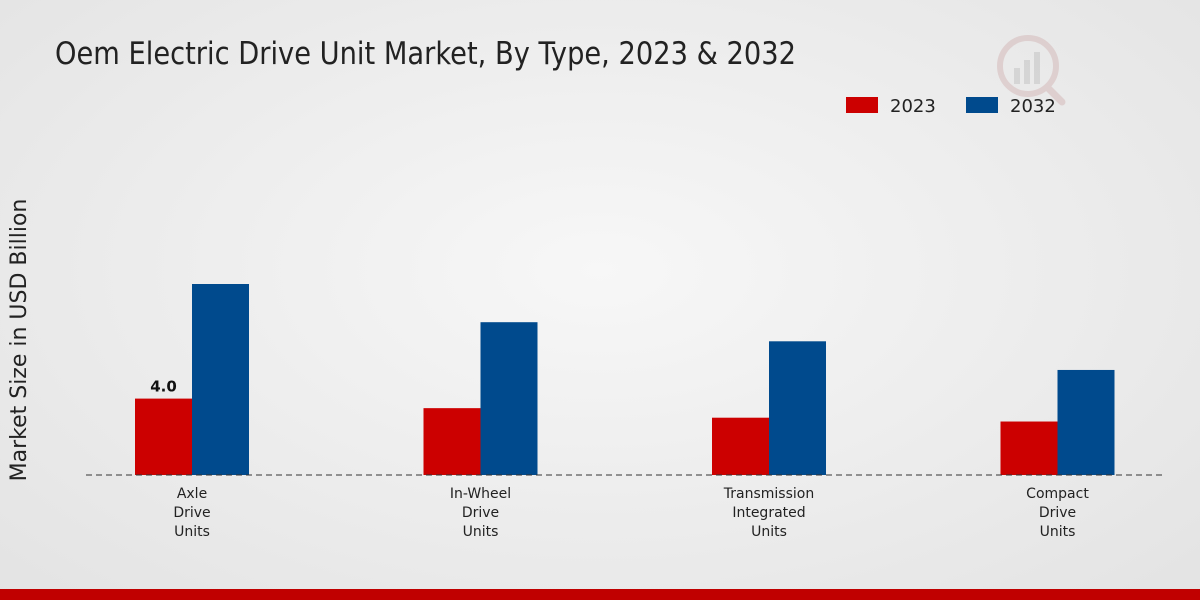 Image resolution: width=1200 pixels, height=600 pixels. I want to click on x-tick-label-3: Compact Drive Units, so click(1057, 513).